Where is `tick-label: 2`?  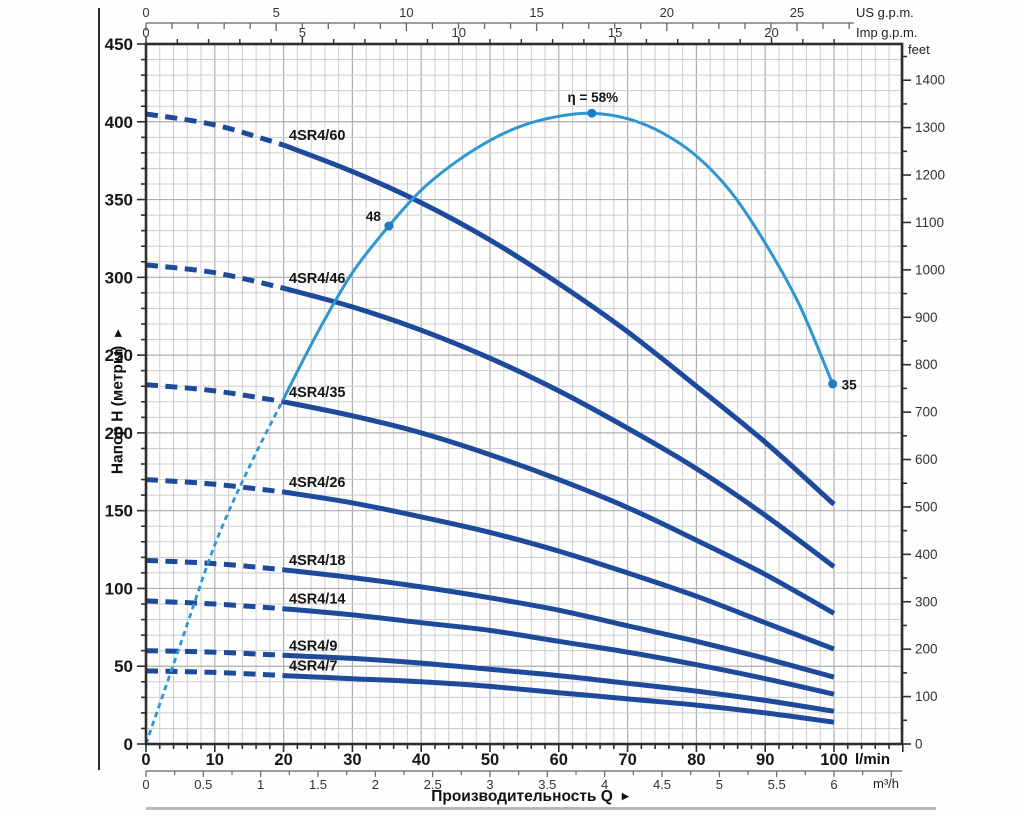
tick-label: 2 is located at coordinates (375, 784).